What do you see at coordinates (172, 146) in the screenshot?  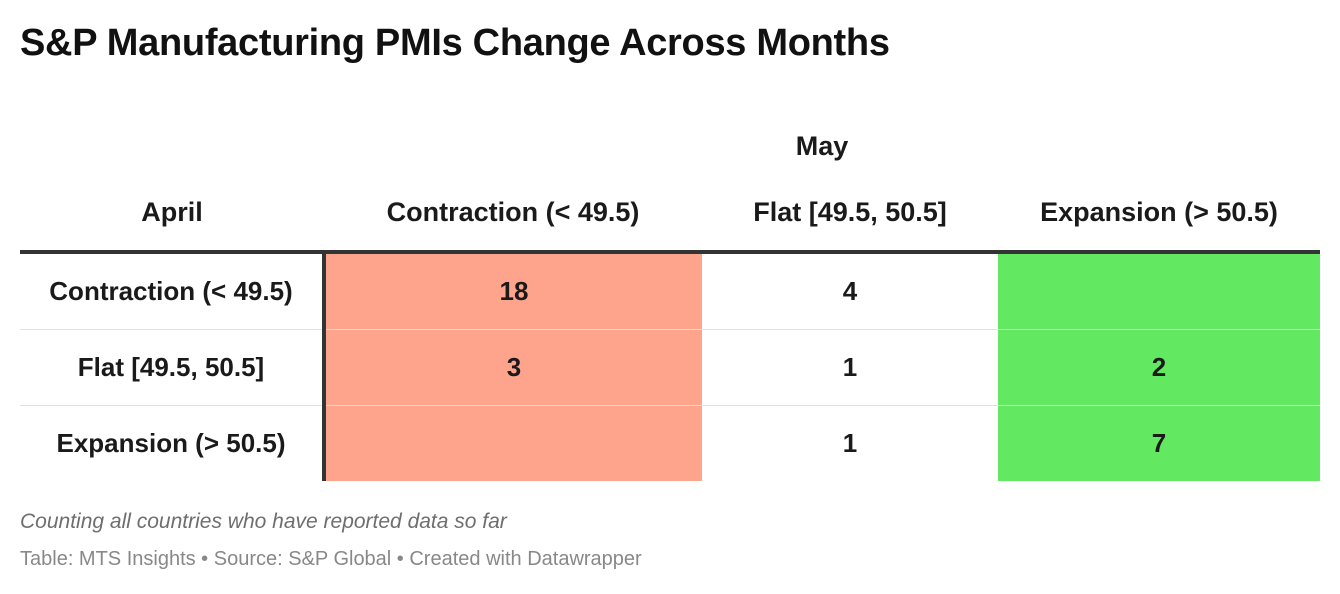 I see `column-group-spacer` at bounding box center [172, 146].